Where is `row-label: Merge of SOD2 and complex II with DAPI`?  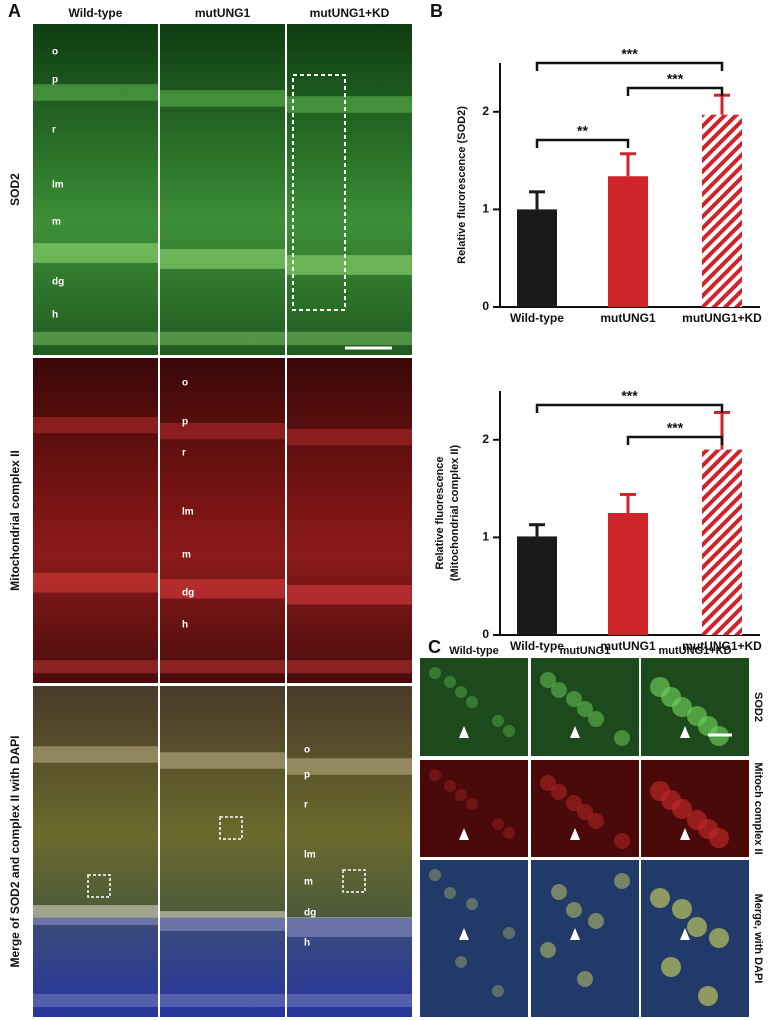
row-label: Merge of SOD2 and complex II with DAPI is located at coordinates (15, 851).